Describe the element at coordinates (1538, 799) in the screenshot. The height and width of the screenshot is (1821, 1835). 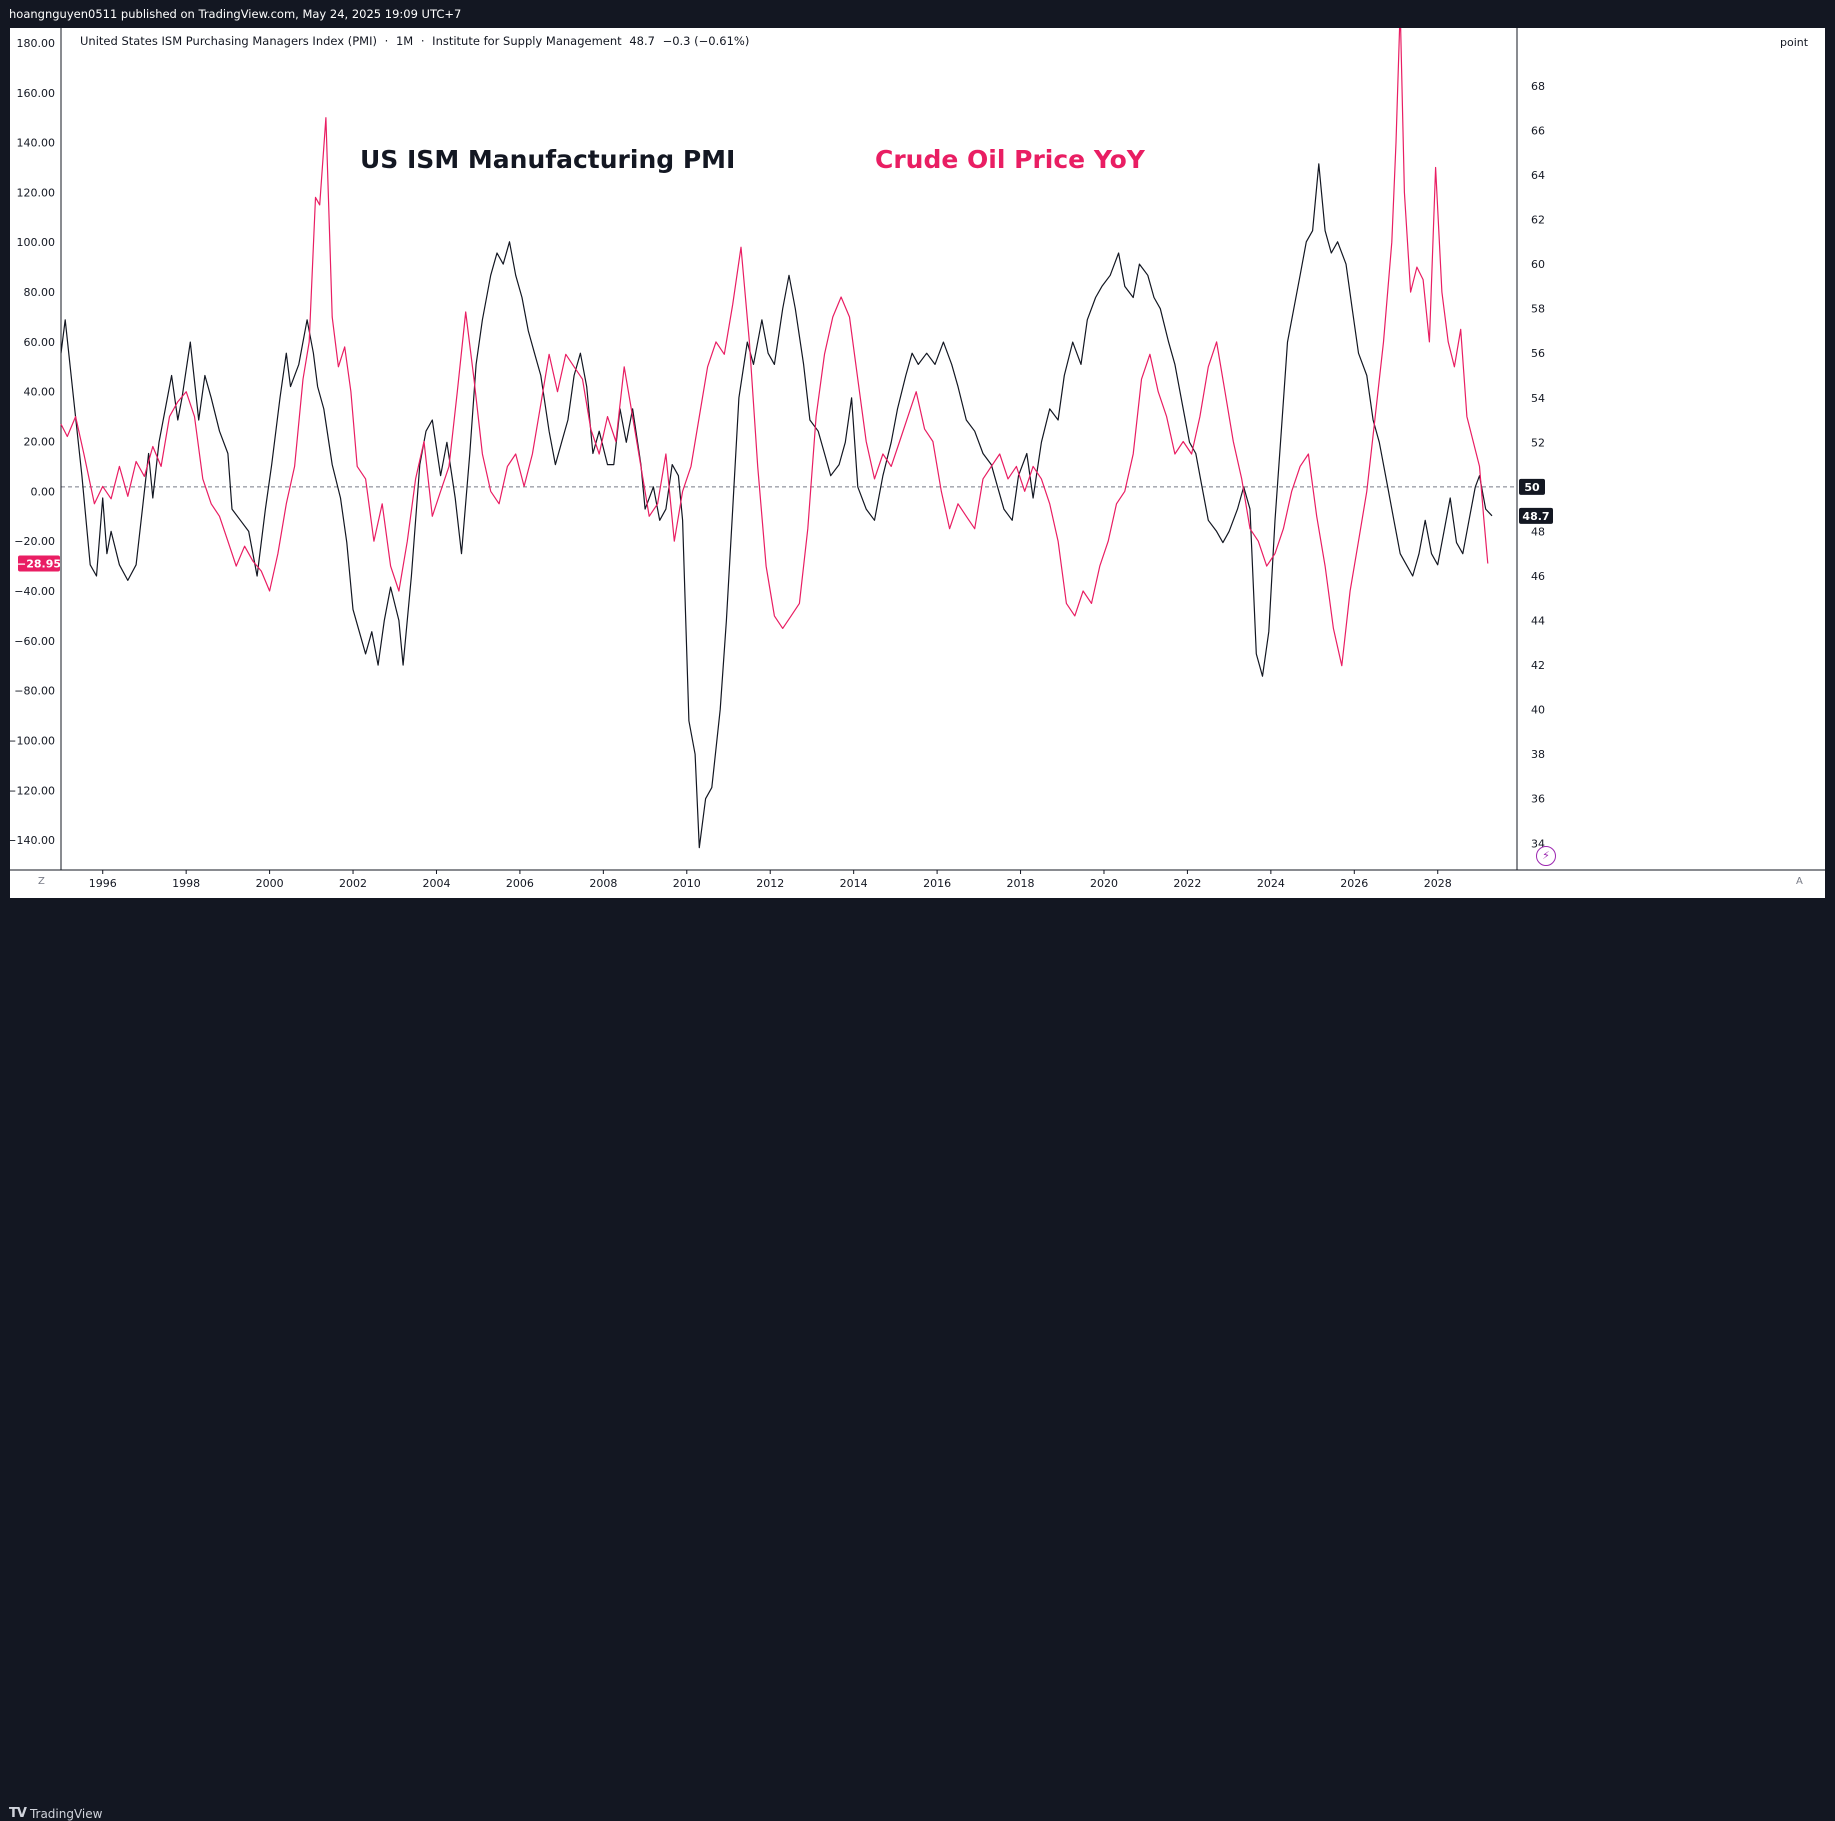
I see `right-tick-label: 36` at that location.